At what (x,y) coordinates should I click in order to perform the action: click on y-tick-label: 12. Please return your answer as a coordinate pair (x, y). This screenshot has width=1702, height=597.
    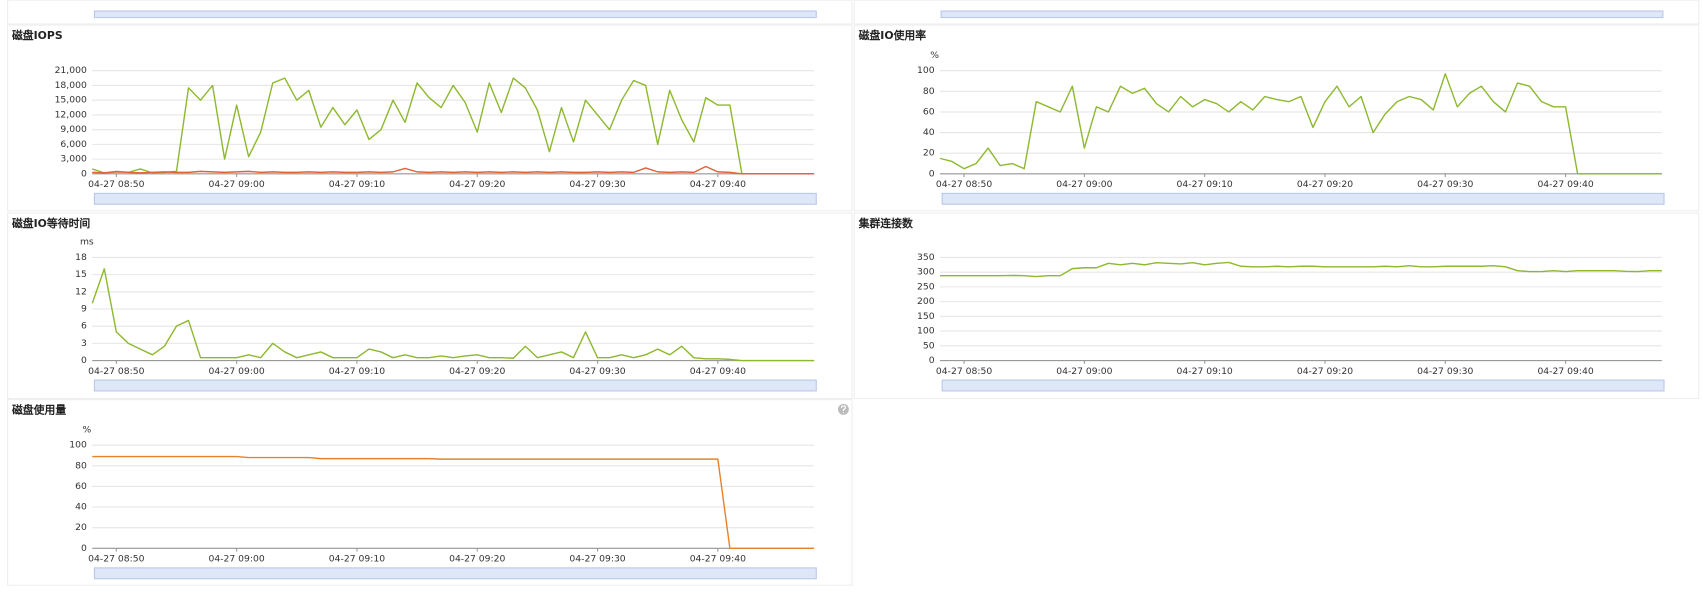
    Looking at the image, I should click on (81, 291).